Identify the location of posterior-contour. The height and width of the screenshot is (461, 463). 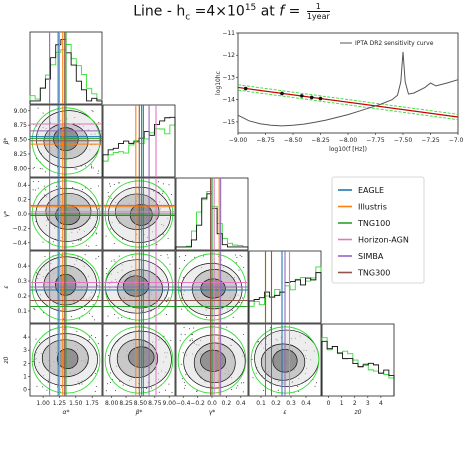
(213, 288).